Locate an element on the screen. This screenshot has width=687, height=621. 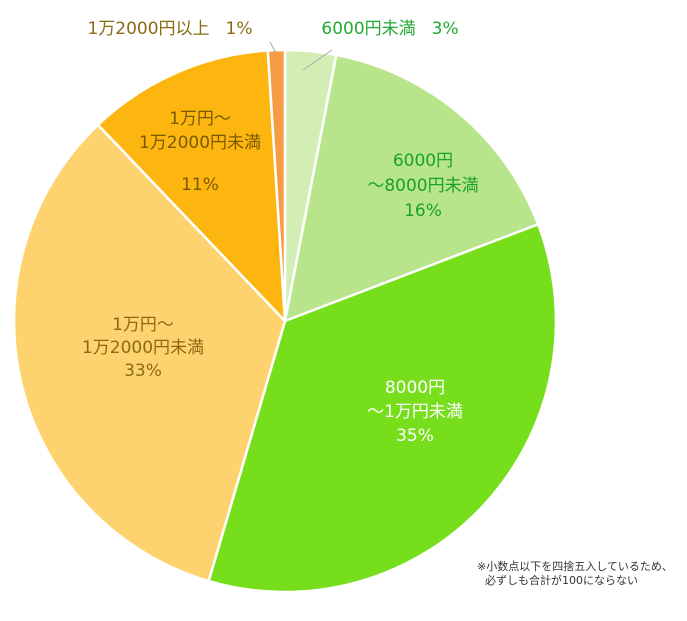
leader-lines is located at coordinates (301, 56).